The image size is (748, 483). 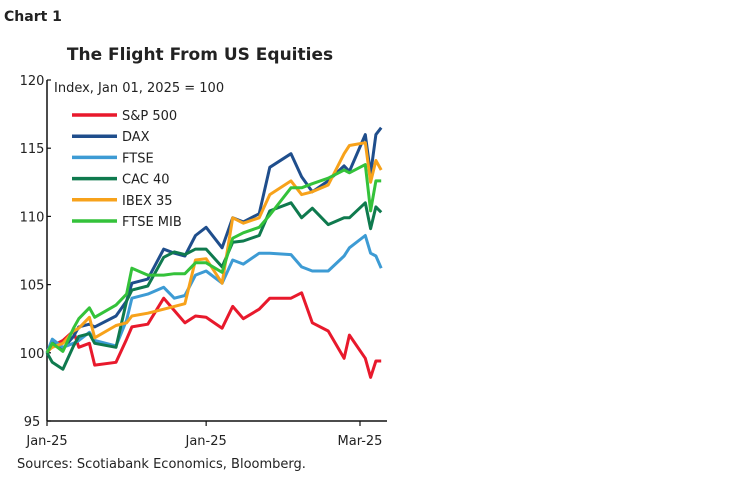 I want to click on legend-item: S&P 500, so click(x=124, y=116).